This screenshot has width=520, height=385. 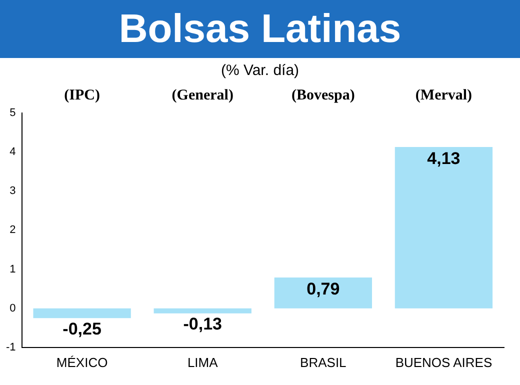 I want to click on y-tick-label: -1, so click(x=11, y=347).